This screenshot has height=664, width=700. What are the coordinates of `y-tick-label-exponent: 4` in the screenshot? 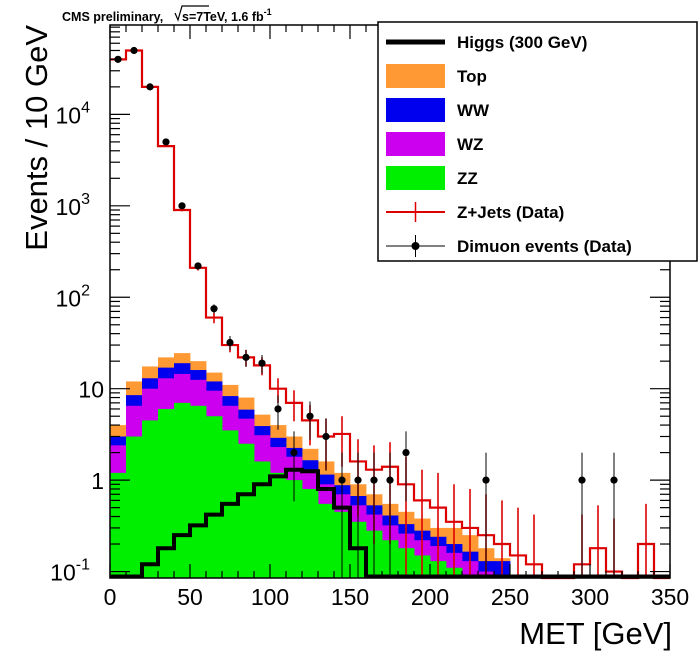 It's located at (85, 107).